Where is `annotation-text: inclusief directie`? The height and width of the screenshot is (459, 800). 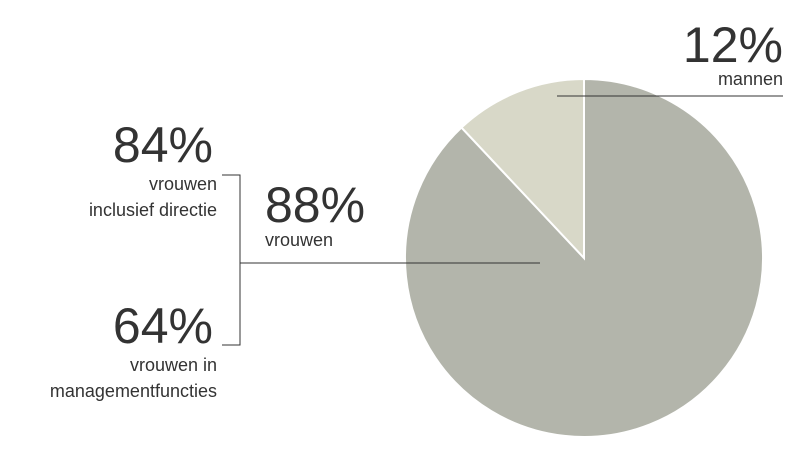
annotation-text: inclusief directie is located at coordinates (153, 210).